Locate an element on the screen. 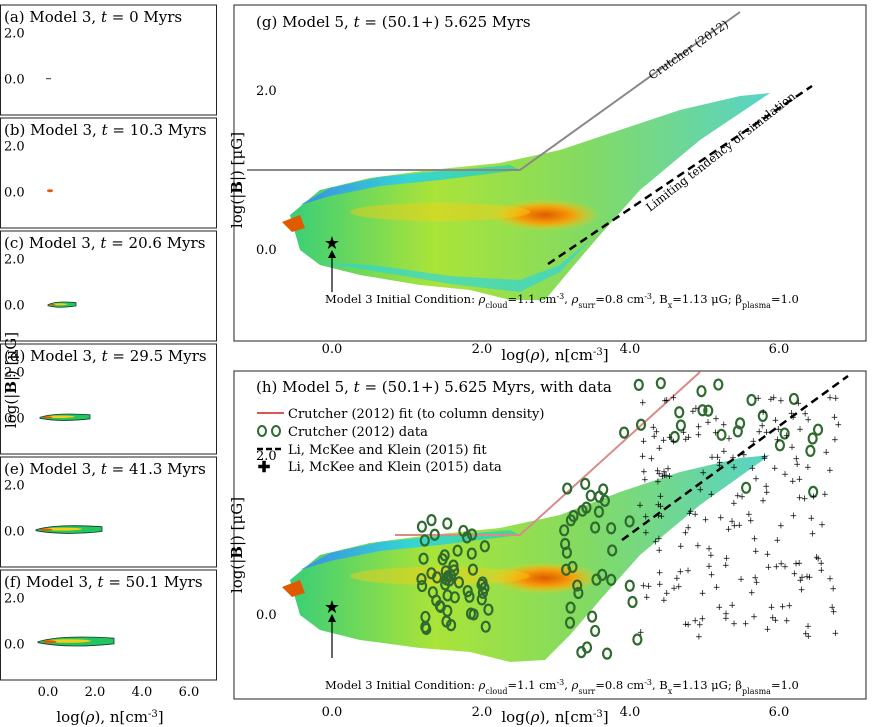 Image resolution: width=872 pixels, height=727 pixels. panel-g-ytick-0: 2.0 is located at coordinates (266, 91).